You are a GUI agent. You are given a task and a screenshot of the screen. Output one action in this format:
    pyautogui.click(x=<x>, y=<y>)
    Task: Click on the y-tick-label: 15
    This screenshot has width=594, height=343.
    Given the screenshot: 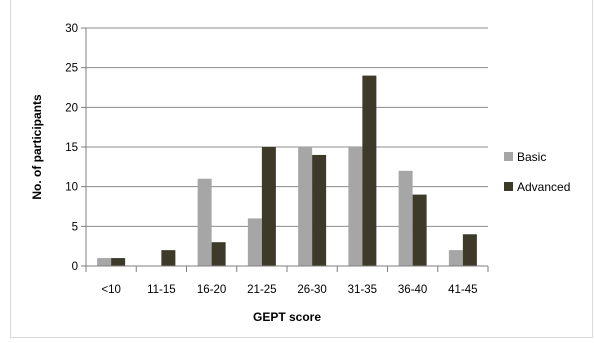 What is the action you would take?
    pyautogui.click(x=71, y=148)
    